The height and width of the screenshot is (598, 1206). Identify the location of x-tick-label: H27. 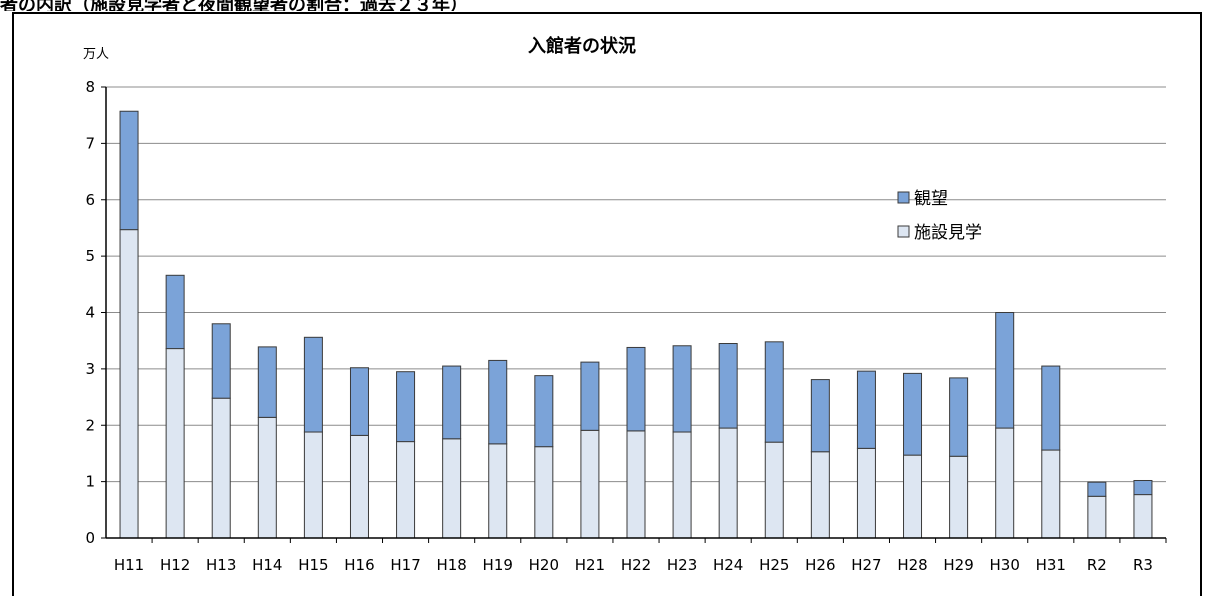
(866, 565).